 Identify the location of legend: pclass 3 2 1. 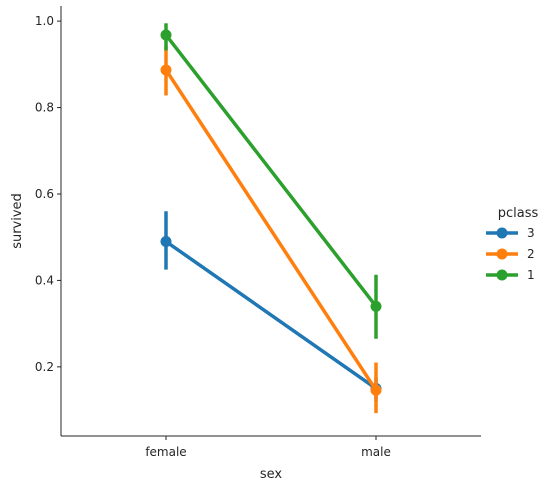
(512, 244).